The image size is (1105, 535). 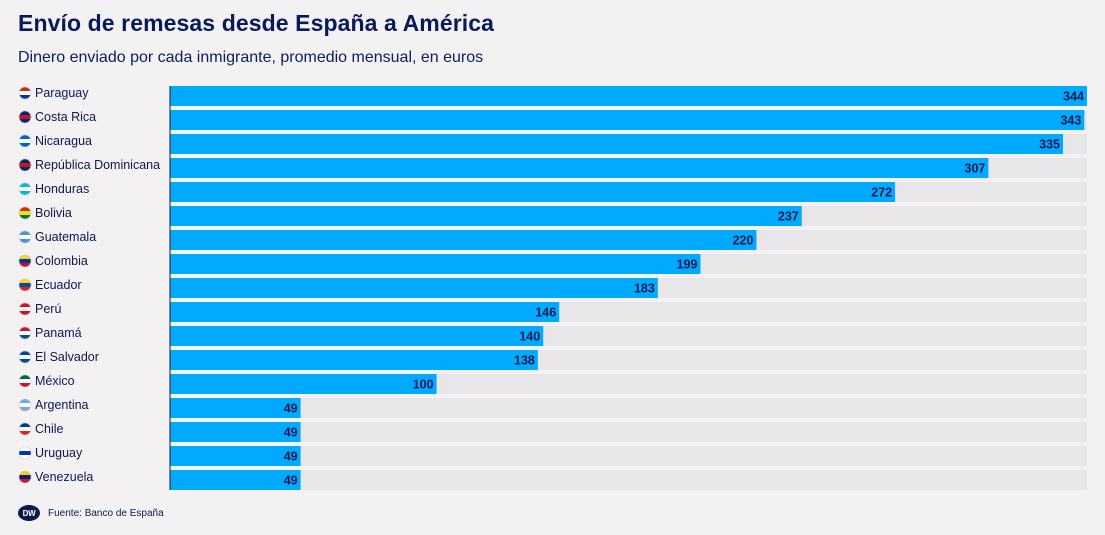 What do you see at coordinates (55, 381) in the screenshot?
I see `category-label: México` at bounding box center [55, 381].